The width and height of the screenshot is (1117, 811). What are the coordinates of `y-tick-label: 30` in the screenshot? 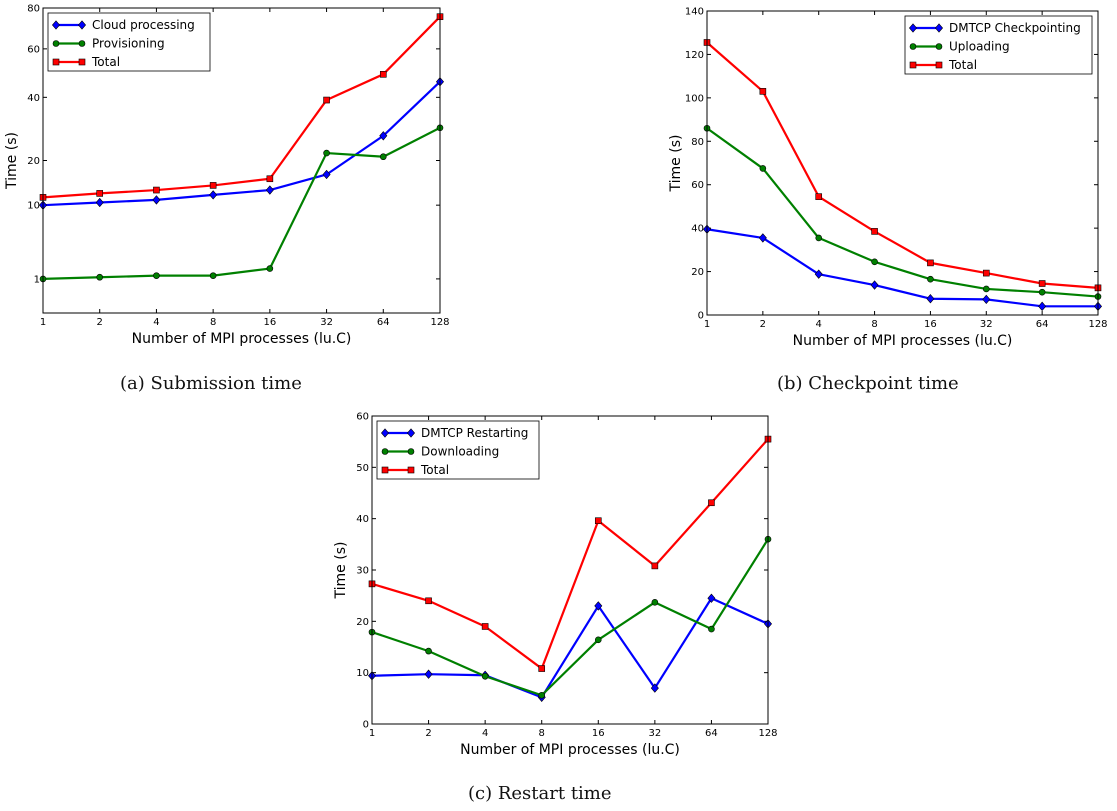 It's located at (362, 571).